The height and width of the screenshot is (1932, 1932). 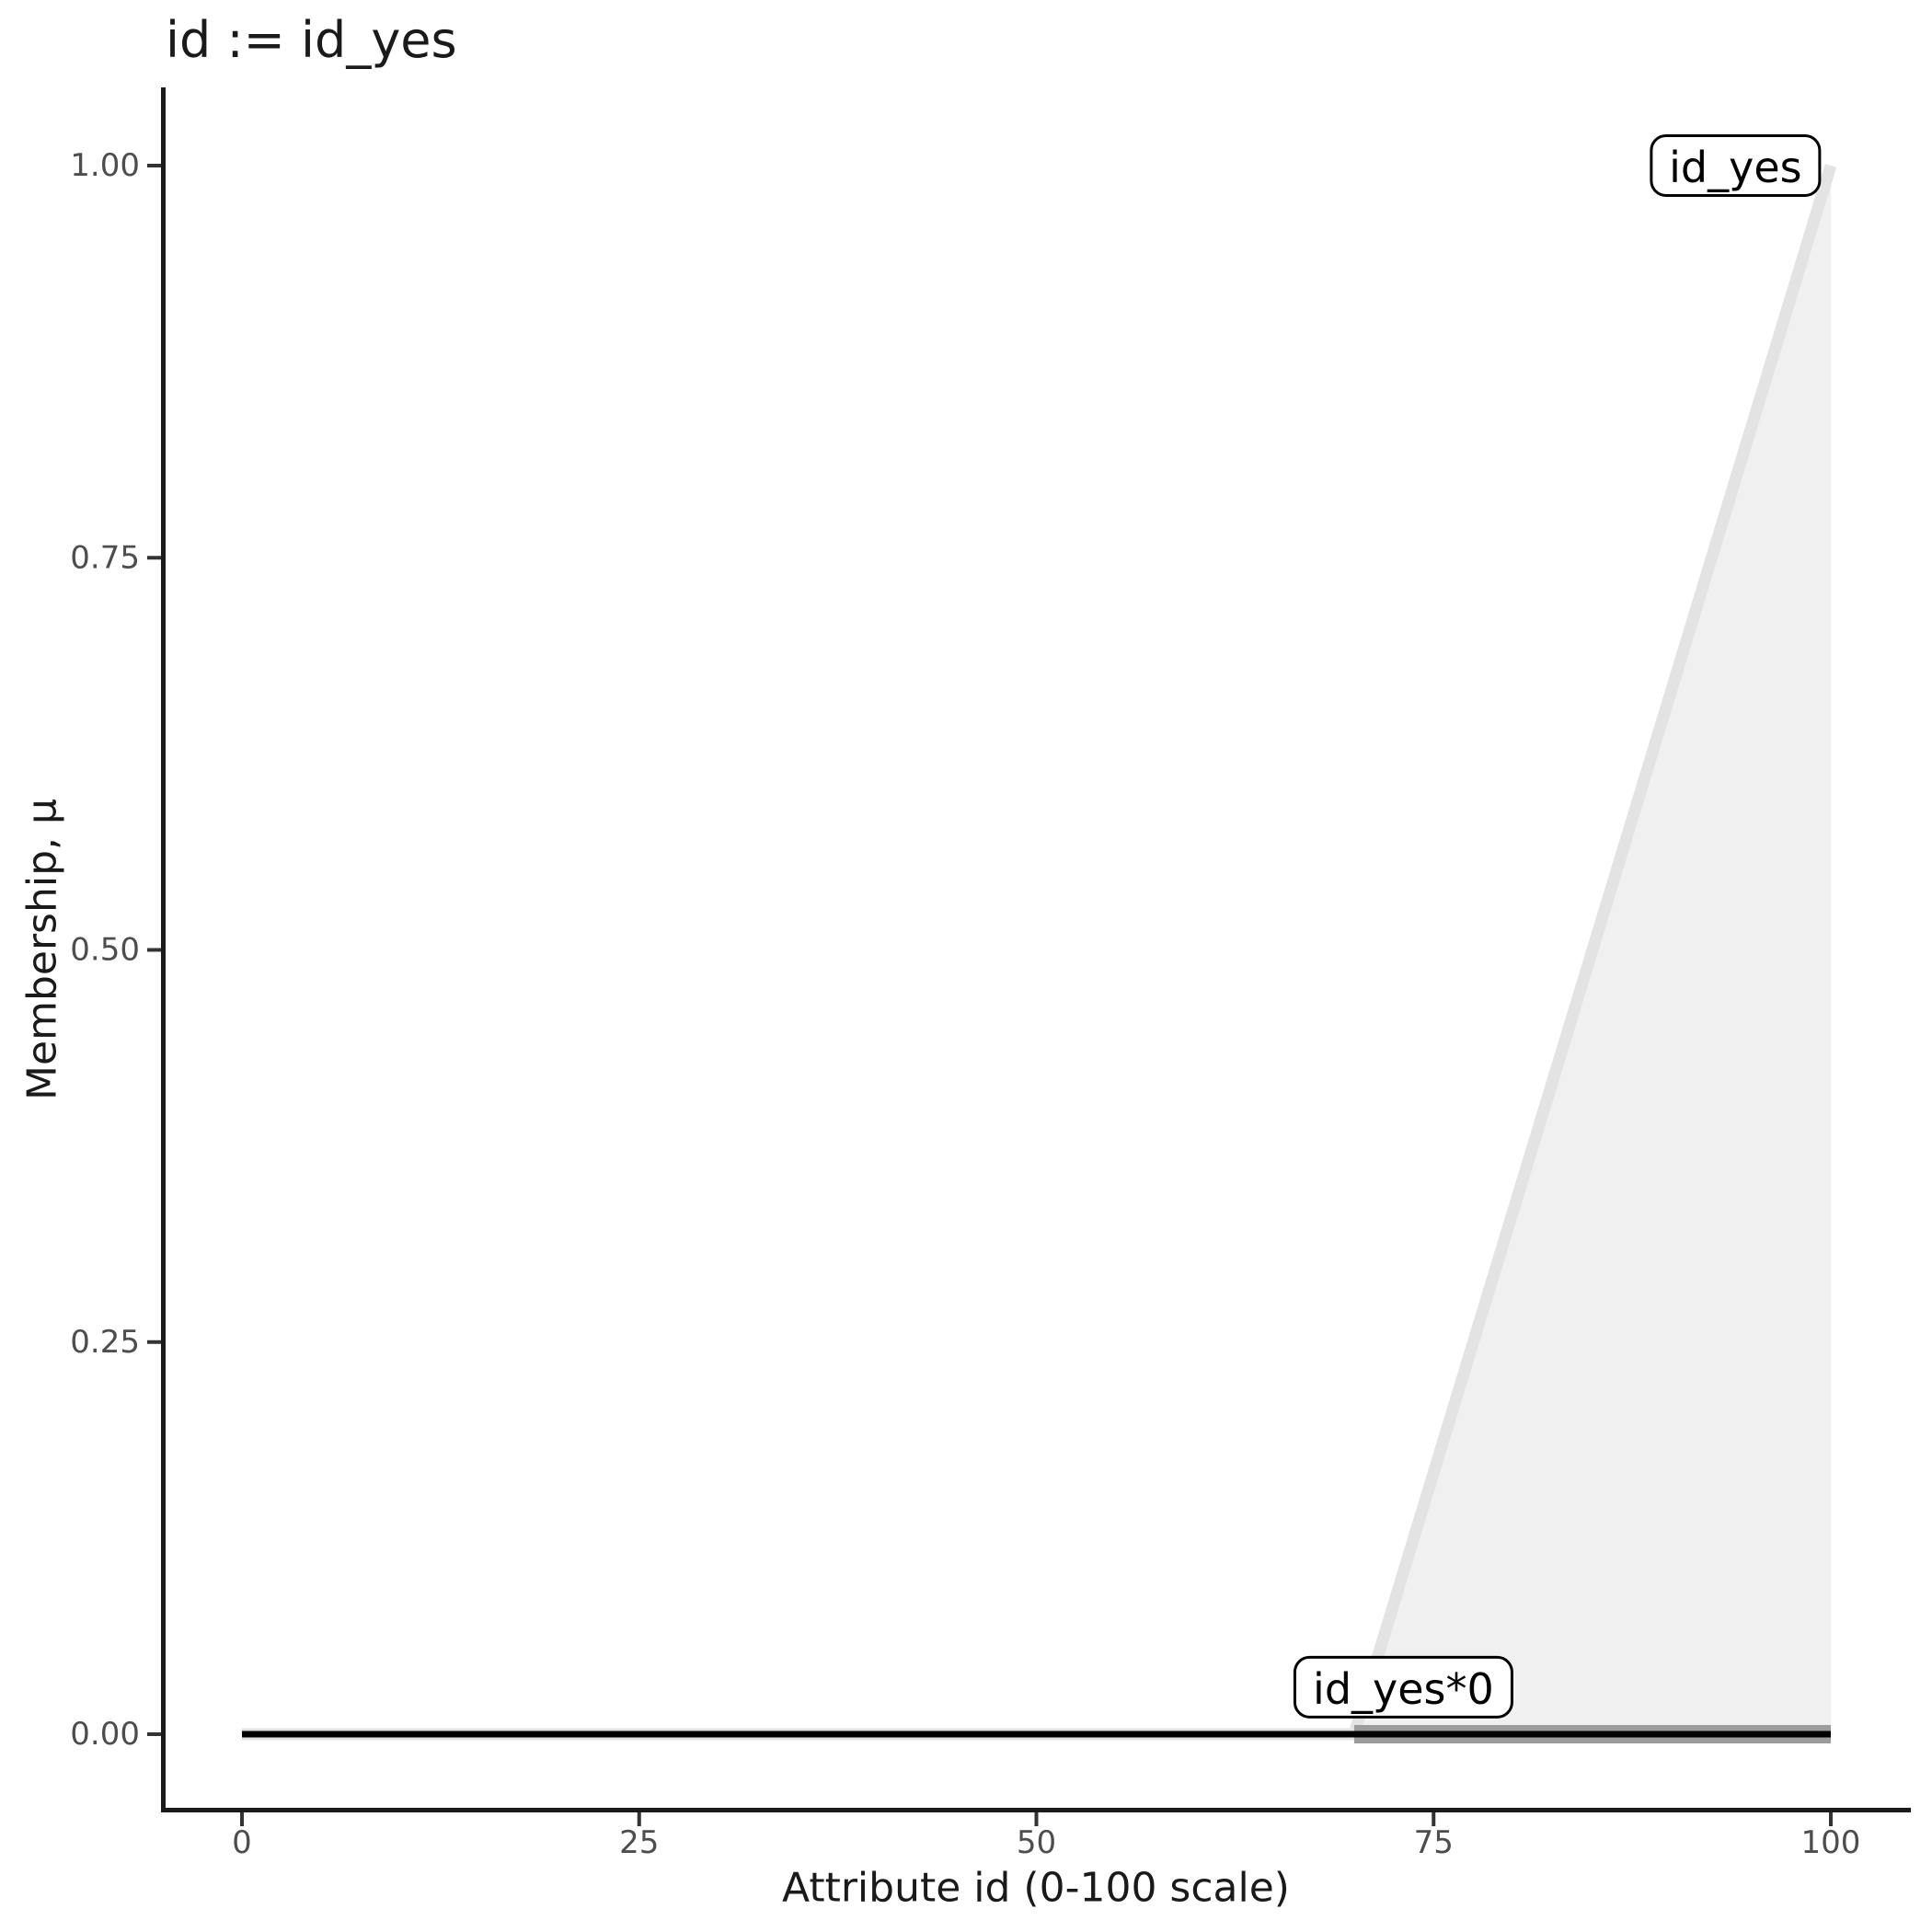 I want to click on y-axis-title: Membership, μ, so click(x=42, y=949).